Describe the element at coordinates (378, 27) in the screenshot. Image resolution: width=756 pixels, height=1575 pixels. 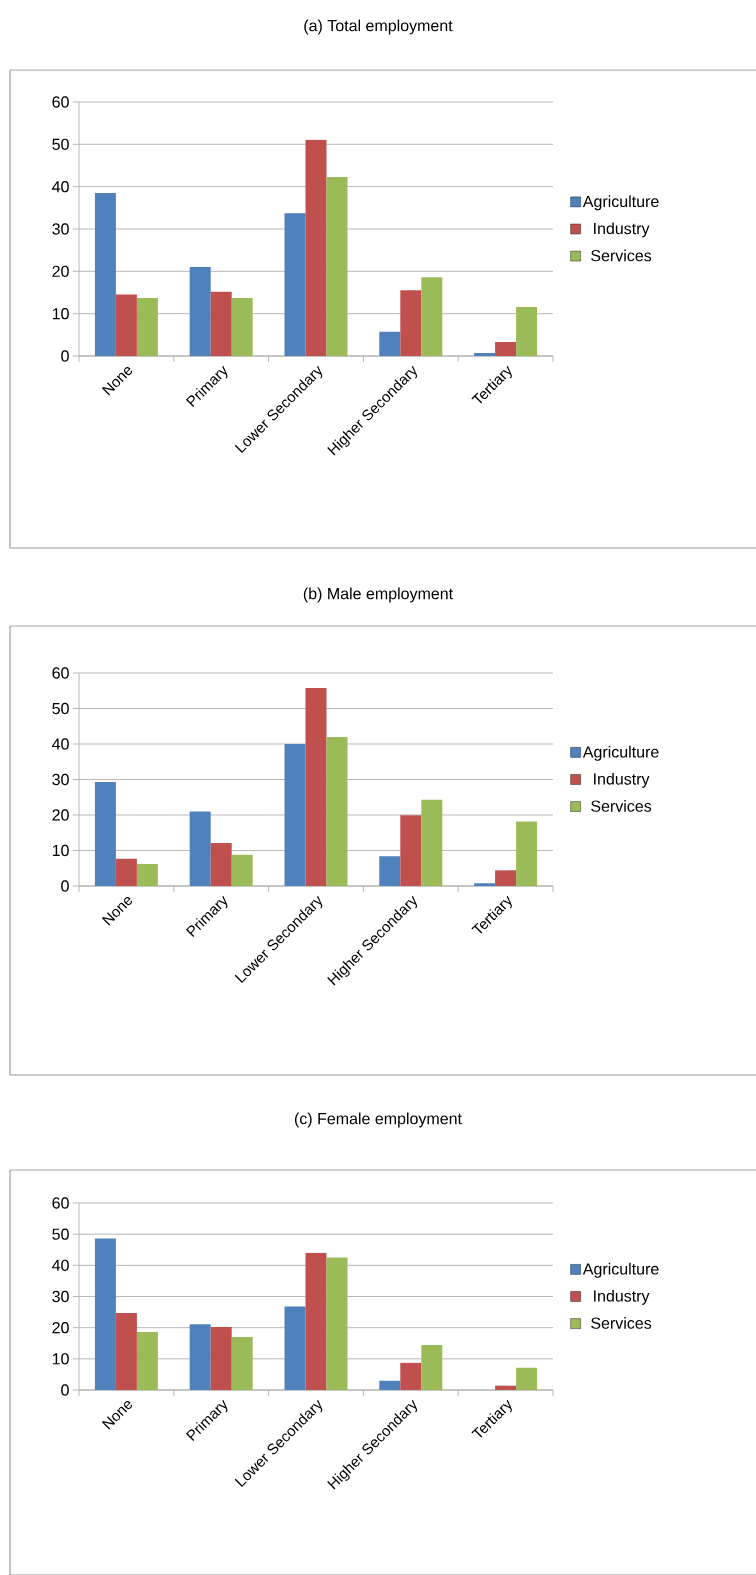
I see `chart-title: (a) Total employment` at that location.